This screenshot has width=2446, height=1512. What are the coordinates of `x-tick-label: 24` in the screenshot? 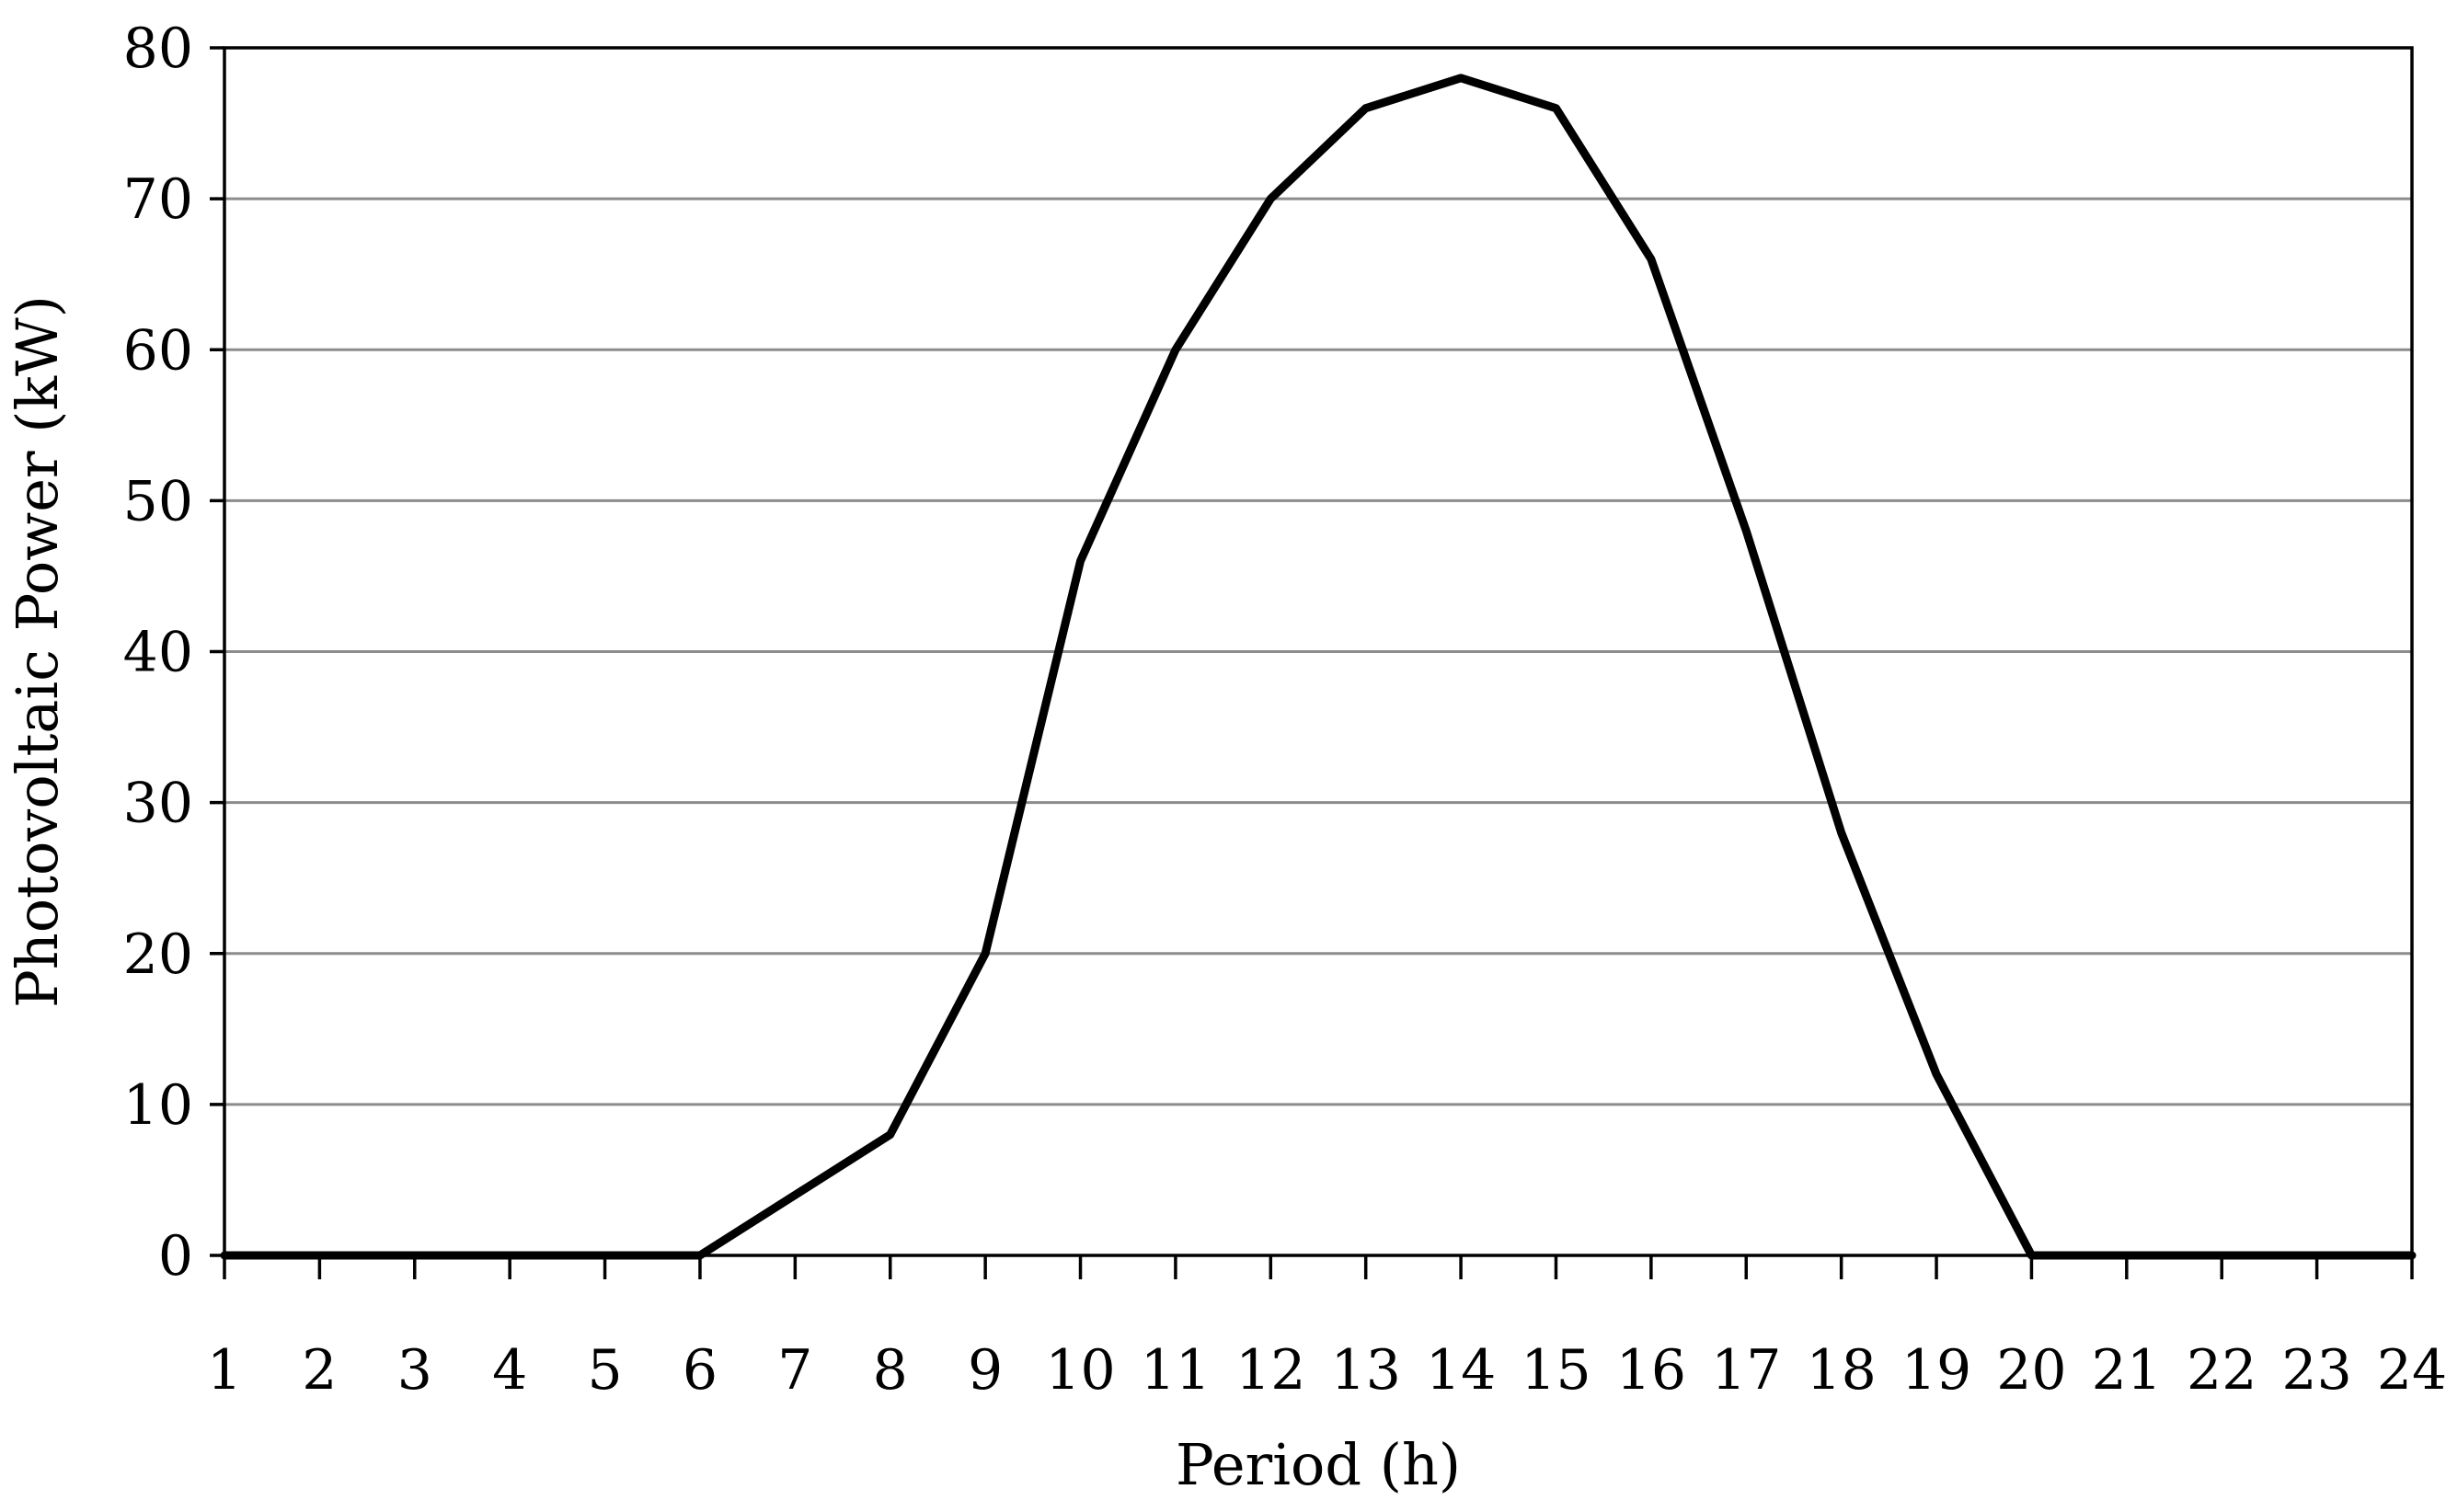 It's located at (2411, 1370).